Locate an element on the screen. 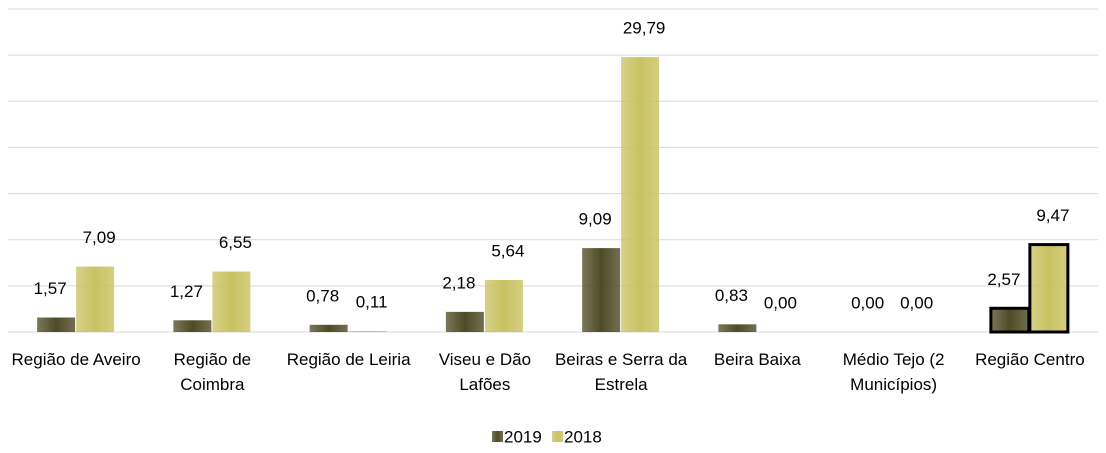 Image resolution: width=1106 pixels, height=453 pixels. value-label: 9,09 is located at coordinates (595, 219).